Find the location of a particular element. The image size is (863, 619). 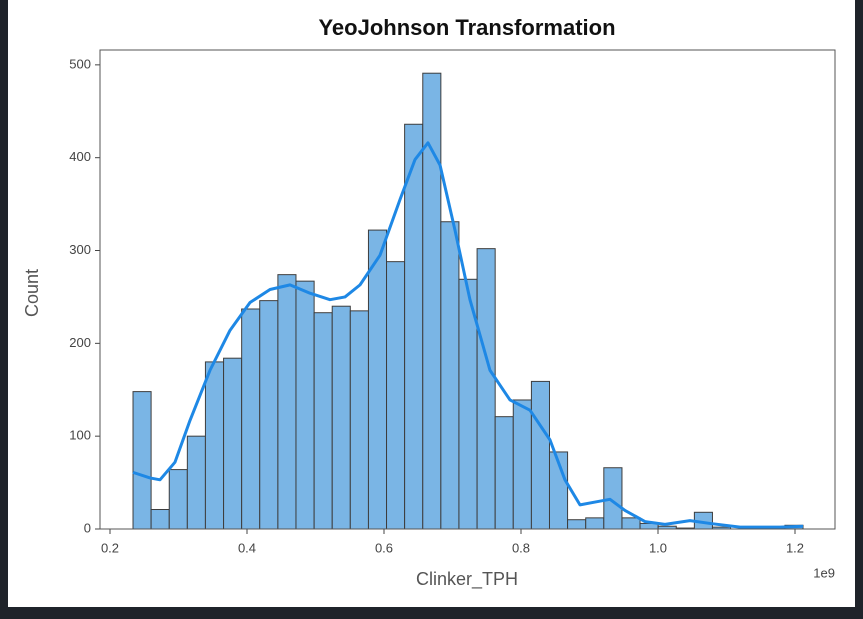

x-tick-label: 1.0 is located at coordinates (658, 547).